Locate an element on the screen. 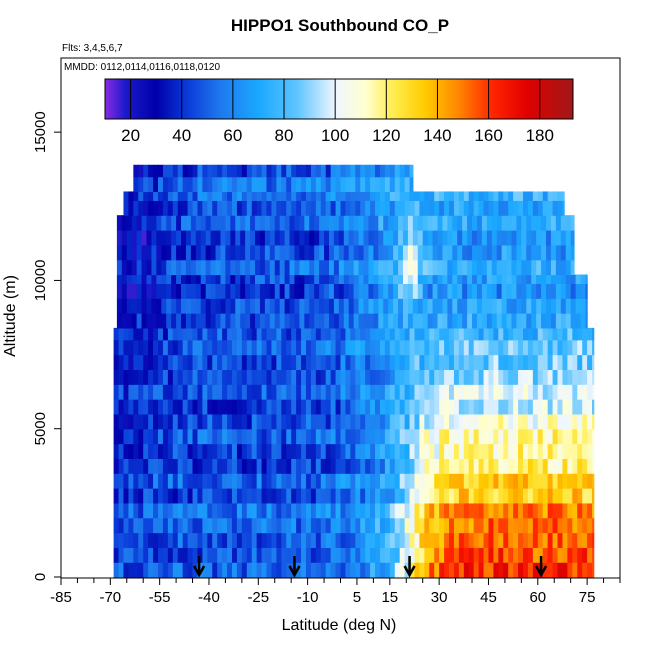  x-tick-label: 15 is located at coordinates (389, 597).